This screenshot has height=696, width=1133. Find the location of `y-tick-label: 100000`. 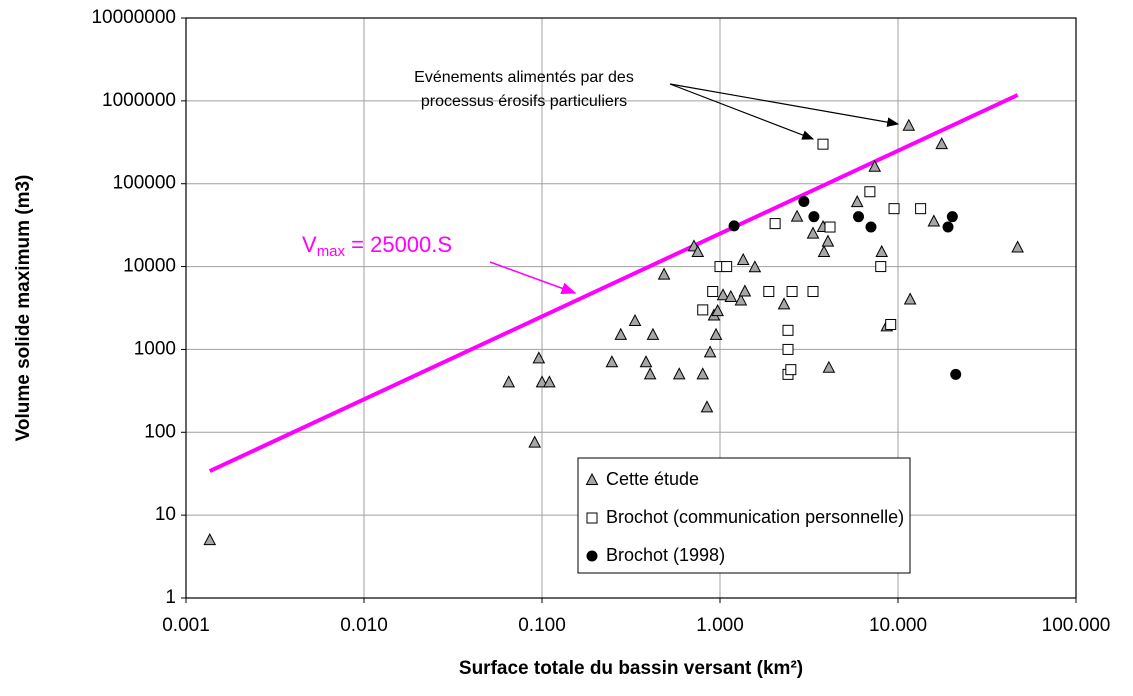

y-tick-label: 100000 is located at coordinates (144, 183).